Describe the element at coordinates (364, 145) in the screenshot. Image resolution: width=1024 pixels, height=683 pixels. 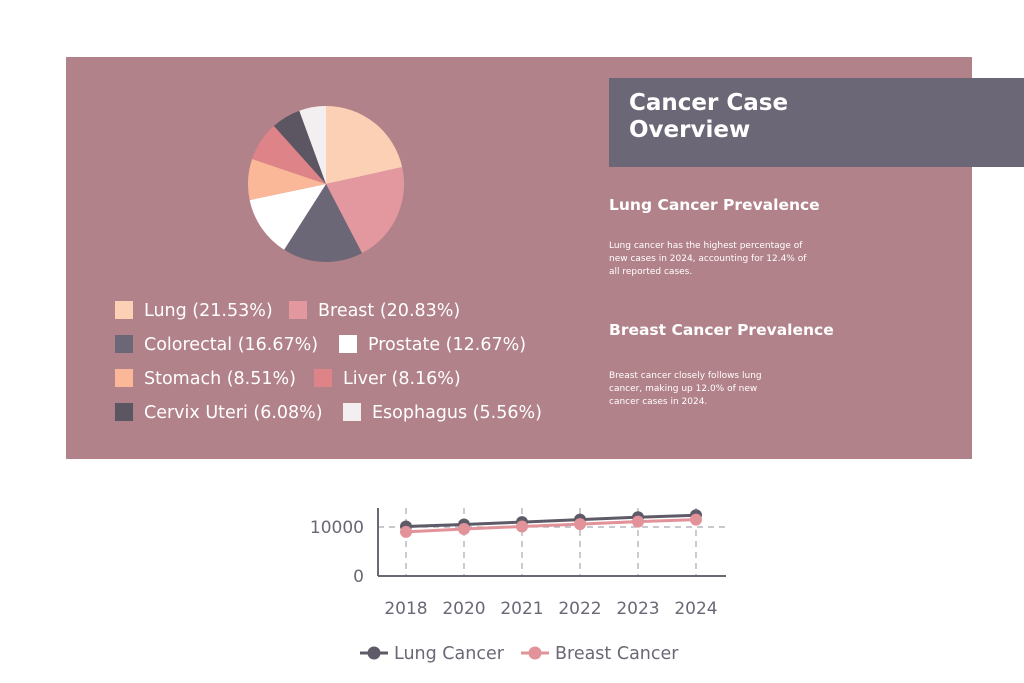
I see `pie-slice-lung` at that location.